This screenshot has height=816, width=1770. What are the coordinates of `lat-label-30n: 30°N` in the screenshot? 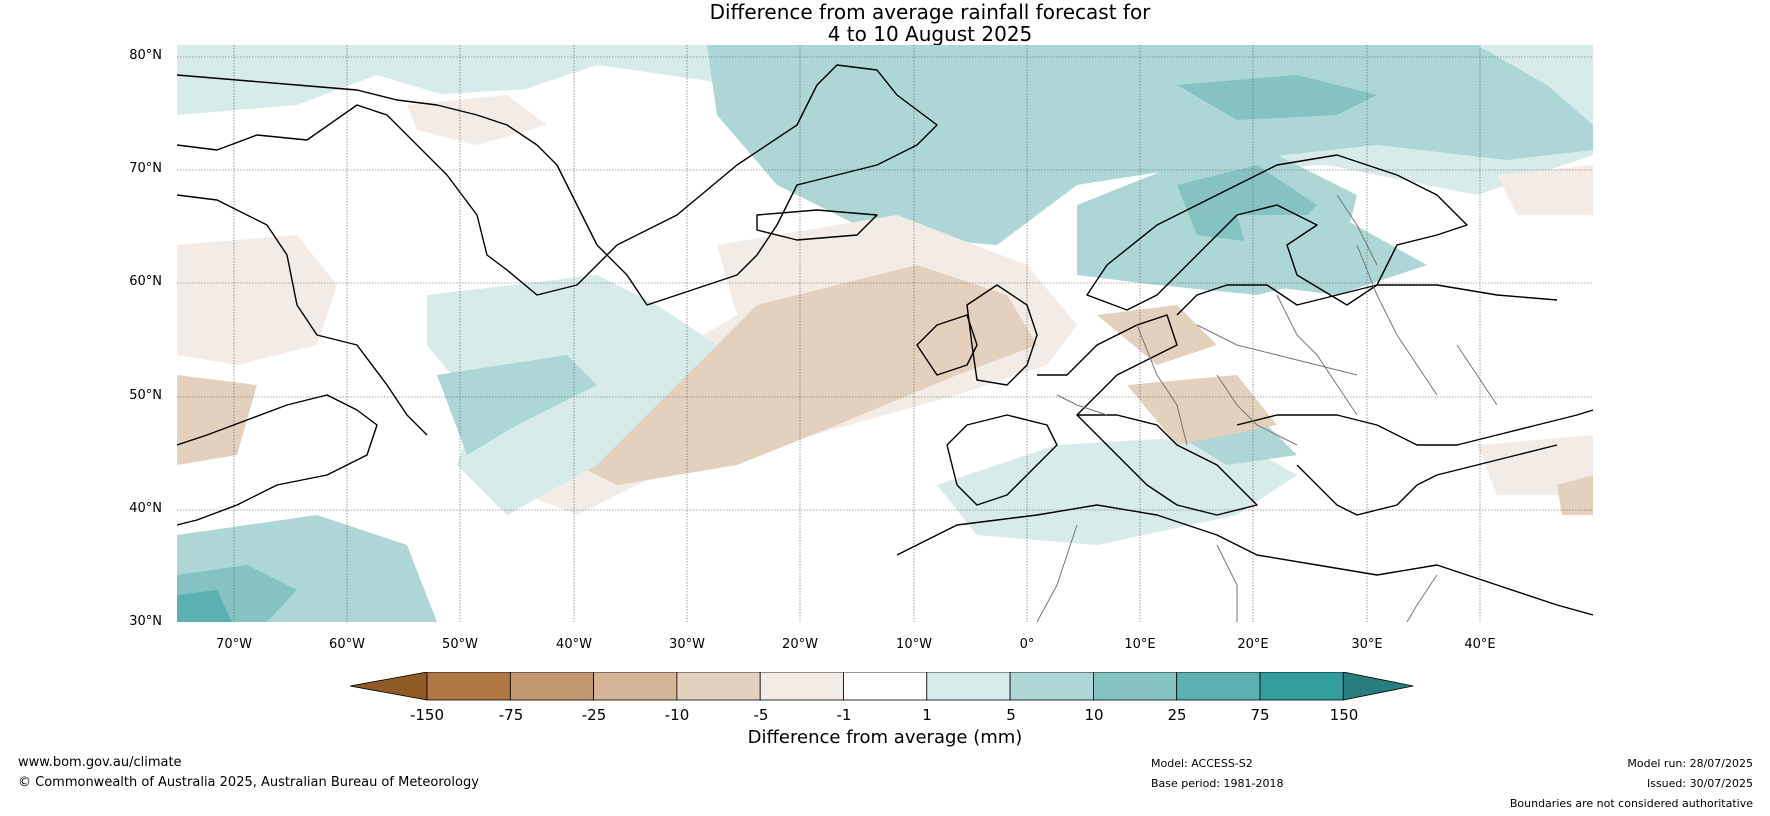 It's located at (145, 621).